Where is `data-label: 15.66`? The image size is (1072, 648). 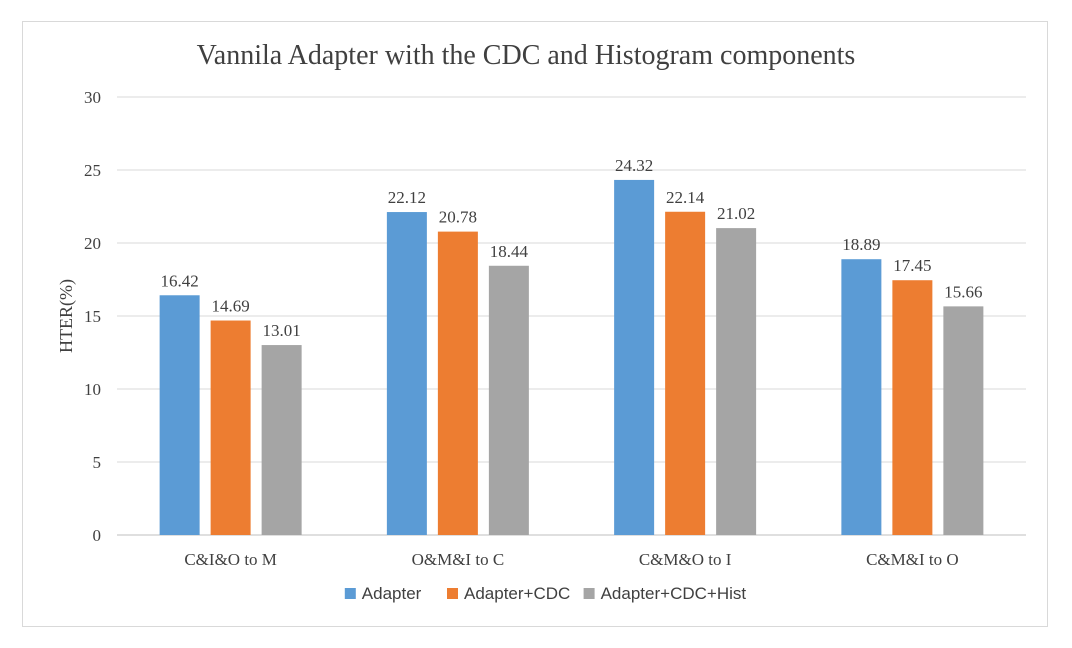 data-label: 15.66 is located at coordinates (963, 291).